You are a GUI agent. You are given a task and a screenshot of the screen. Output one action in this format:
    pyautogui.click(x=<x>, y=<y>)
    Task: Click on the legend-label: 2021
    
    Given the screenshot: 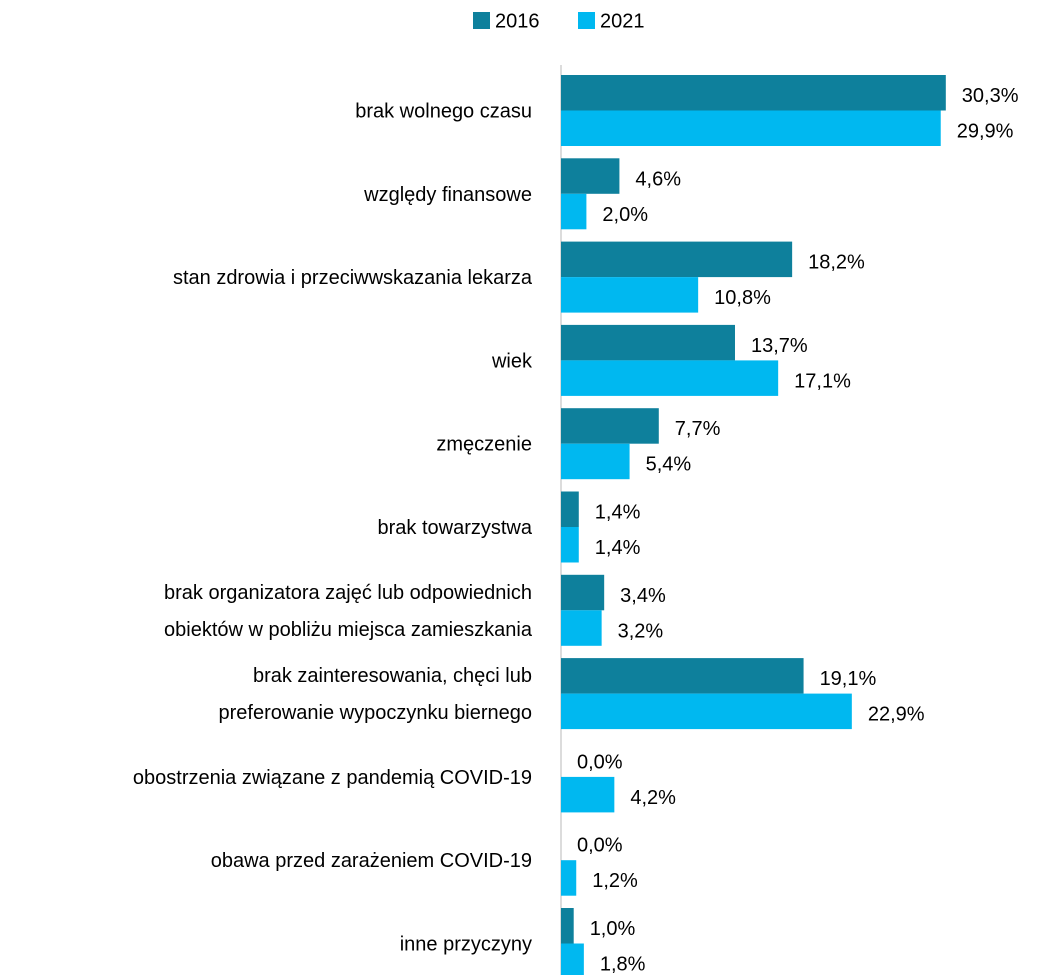 What is the action you would take?
    pyautogui.click(x=622, y=21)
    